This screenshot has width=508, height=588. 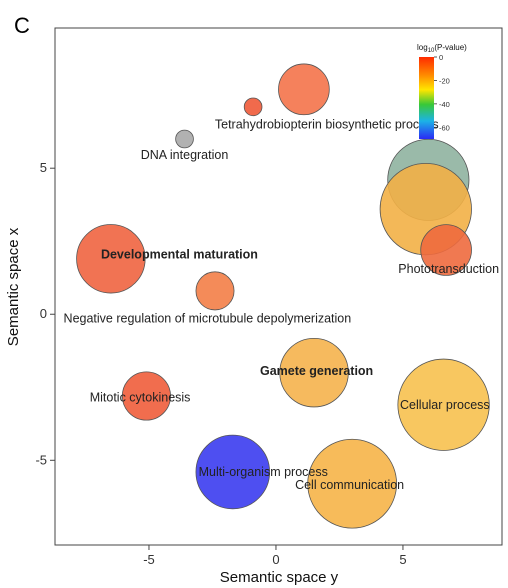 I want to click on legend-ticks: 0 -20 -40 -60, so click(x=442, y=92).